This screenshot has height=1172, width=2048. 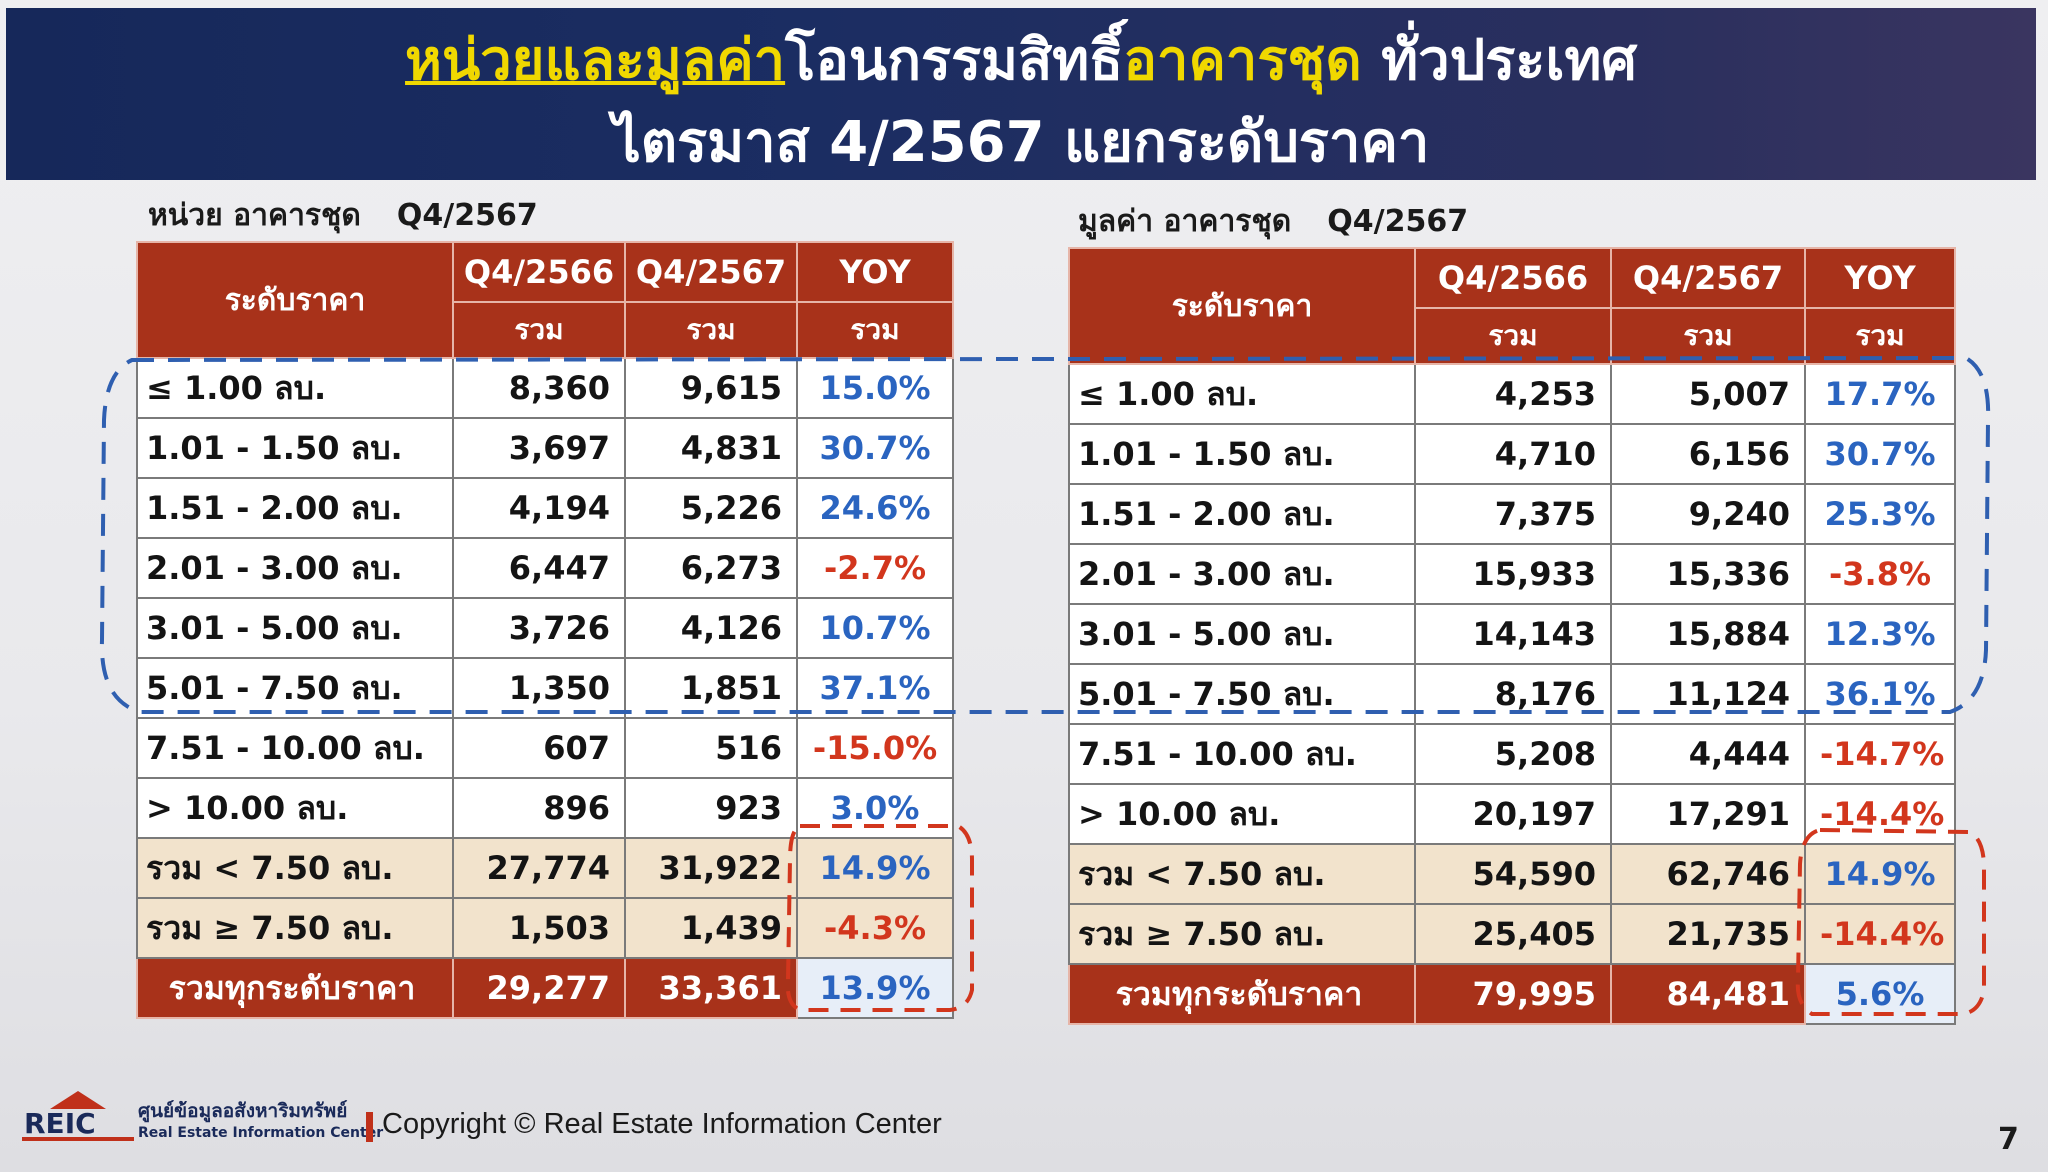 What do you see at coordinates (875, 272) in the screenshot?
I see `col-header-yoy: YOY` at bounding box center [875, 272].